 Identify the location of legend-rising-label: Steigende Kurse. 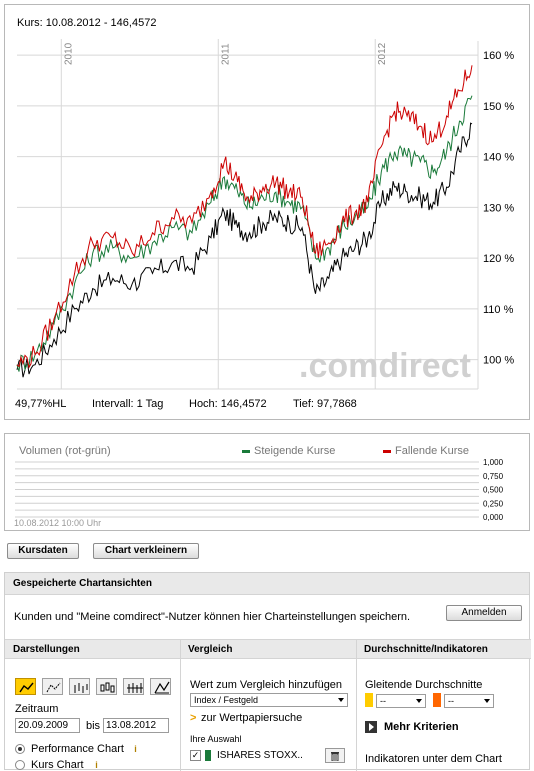
(295, 451).